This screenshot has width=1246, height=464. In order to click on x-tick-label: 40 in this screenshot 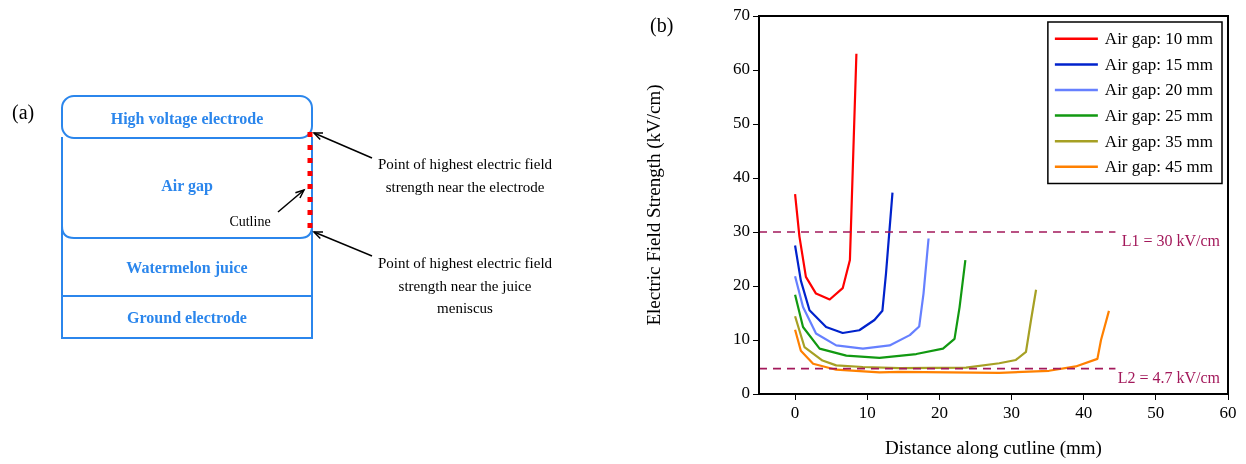, I will do `click(1084, 412)`.